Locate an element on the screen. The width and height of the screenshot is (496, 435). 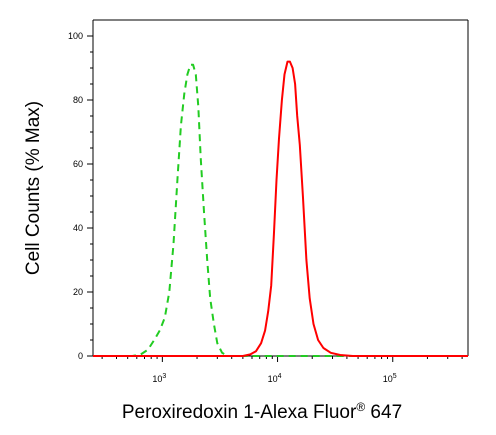
x-tick-label: 10⁵ is located at coordinates (390, 378).